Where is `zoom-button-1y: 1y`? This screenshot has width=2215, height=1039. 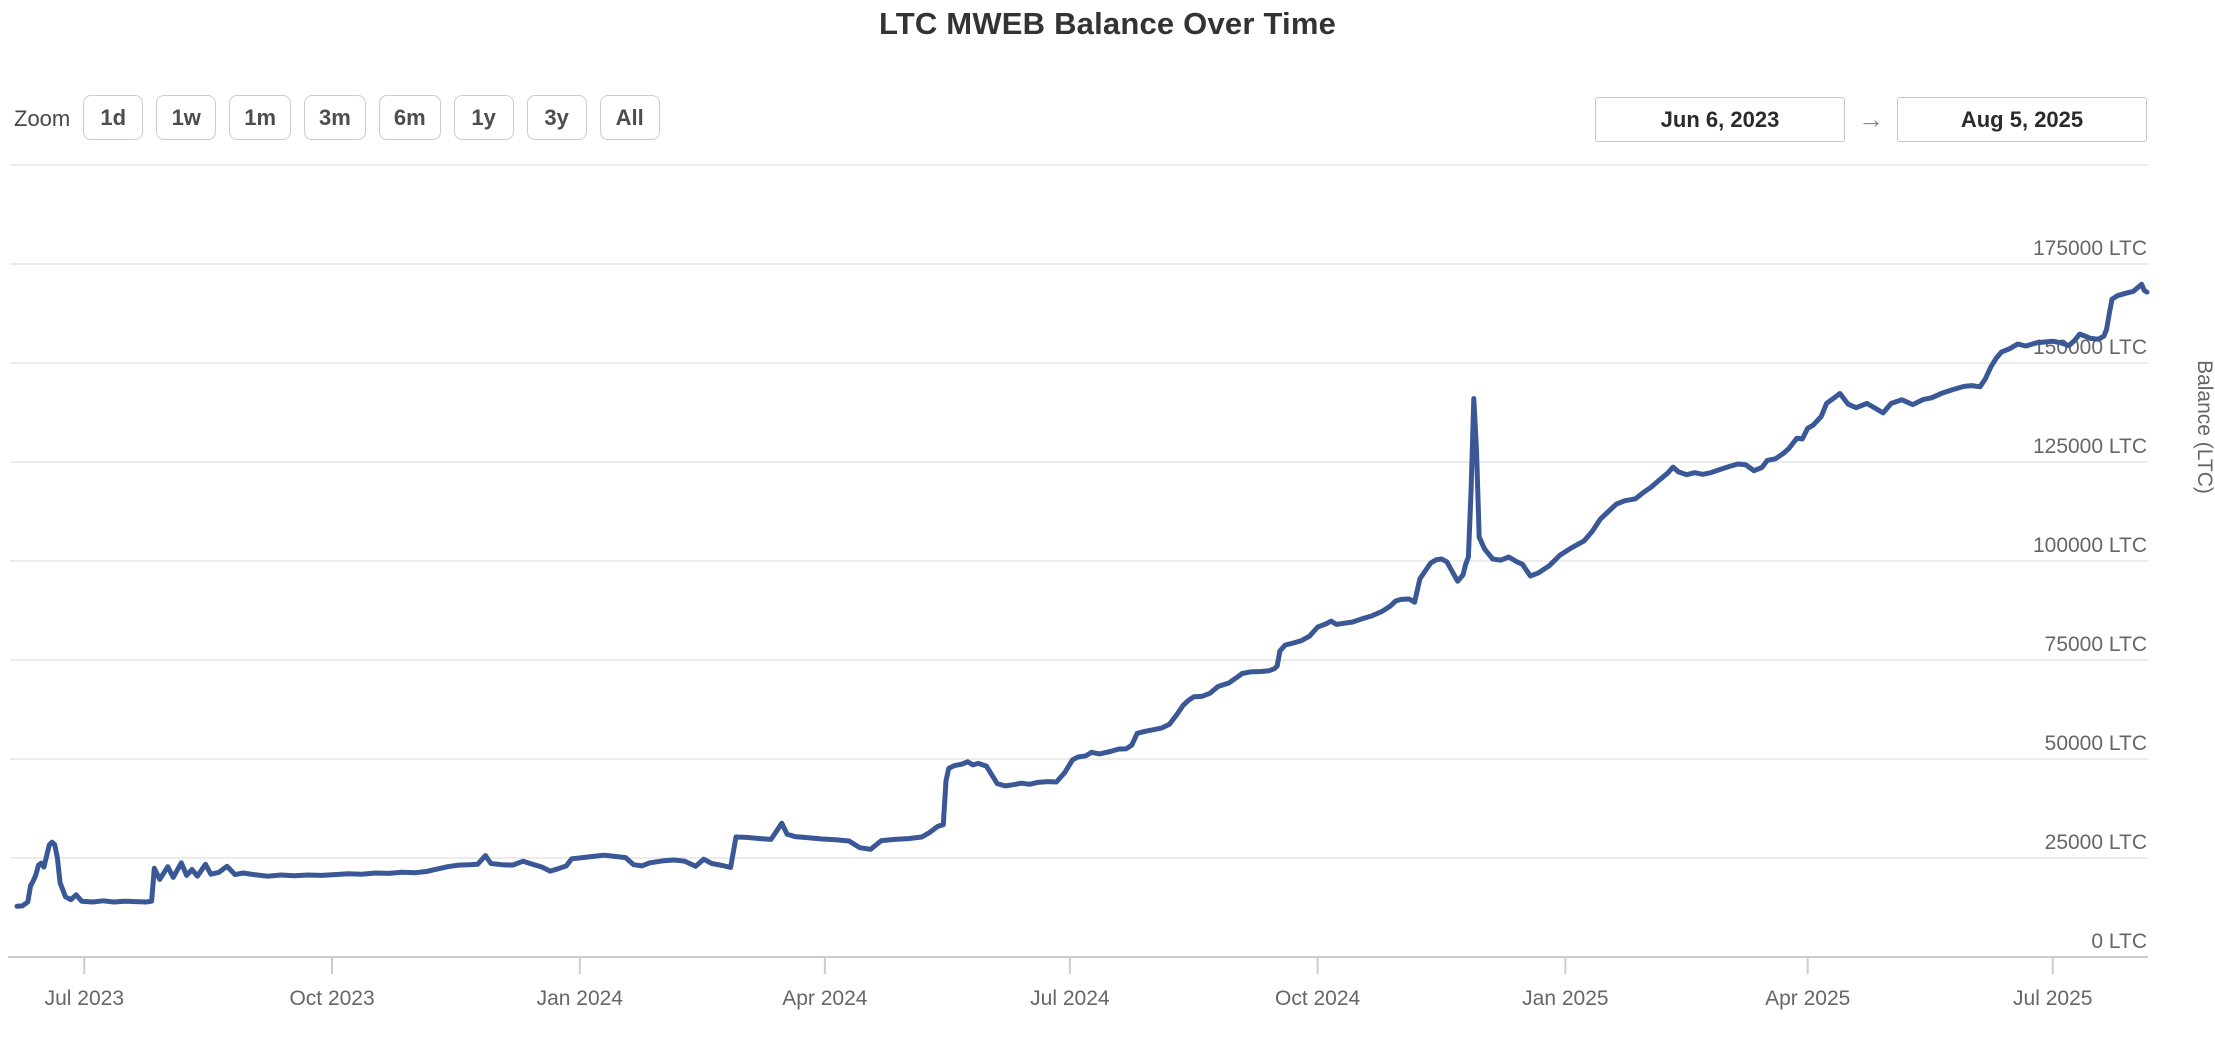 zoom-button-1y: 1y is located at coordinates (483, 117).